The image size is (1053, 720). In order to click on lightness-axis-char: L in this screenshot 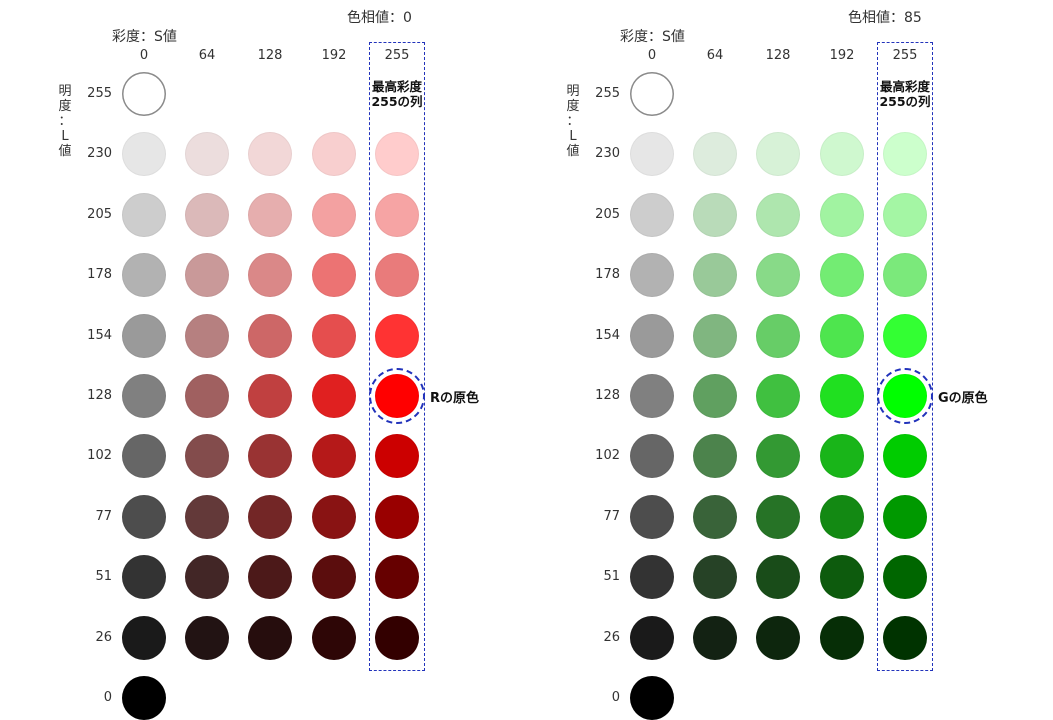, I will do `click(65, 136)`.